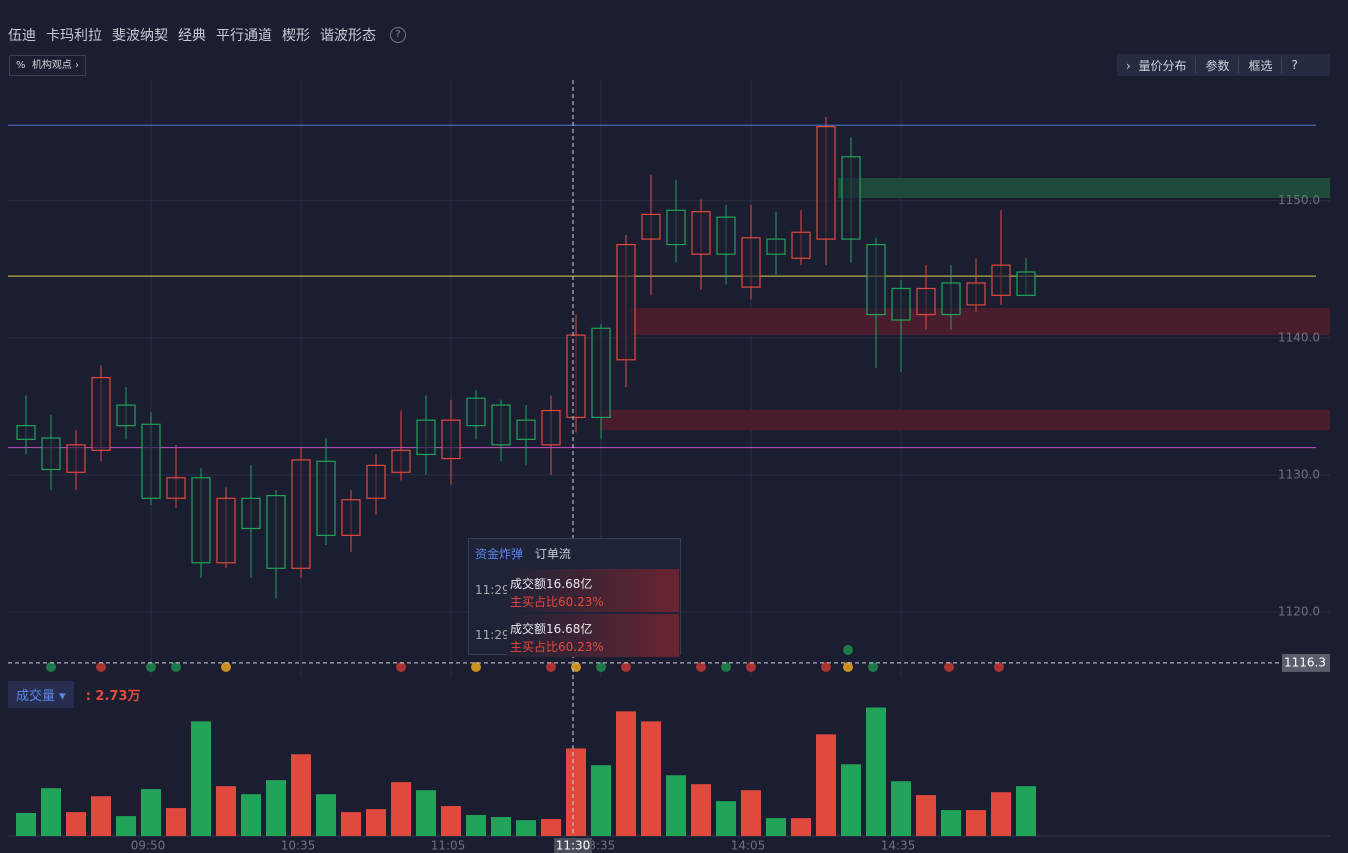 The height and width of the screenshot is (853, 1348). I want to click on x-tick-label: 14:05, so click(748, 846).